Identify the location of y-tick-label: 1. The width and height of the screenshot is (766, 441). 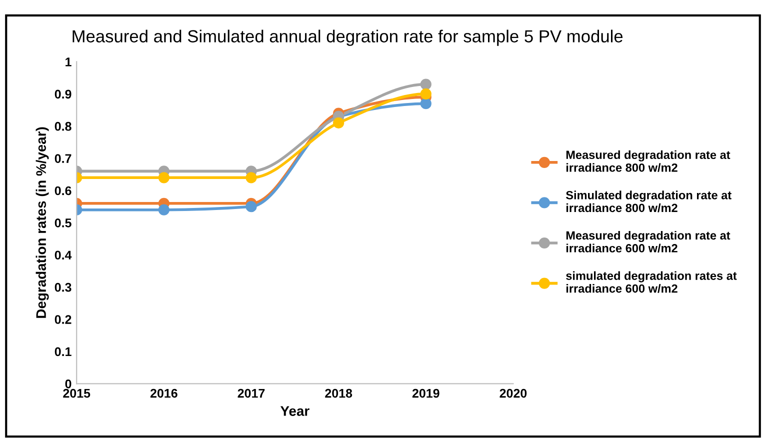
(69, 62).